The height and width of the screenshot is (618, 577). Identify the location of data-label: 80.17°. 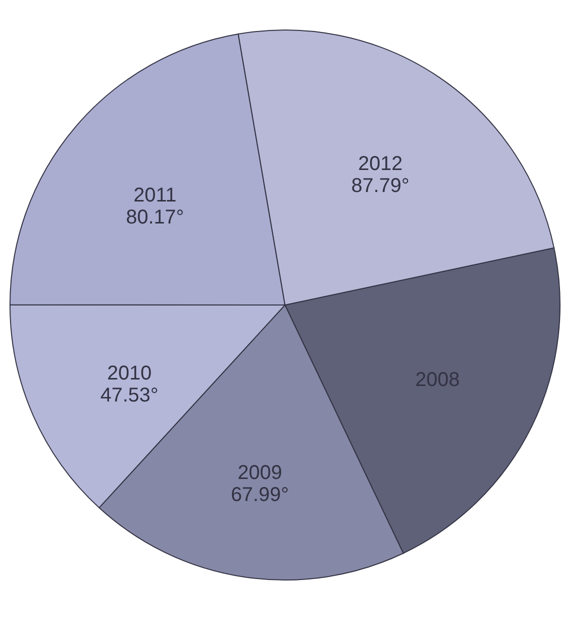
(155, 217).